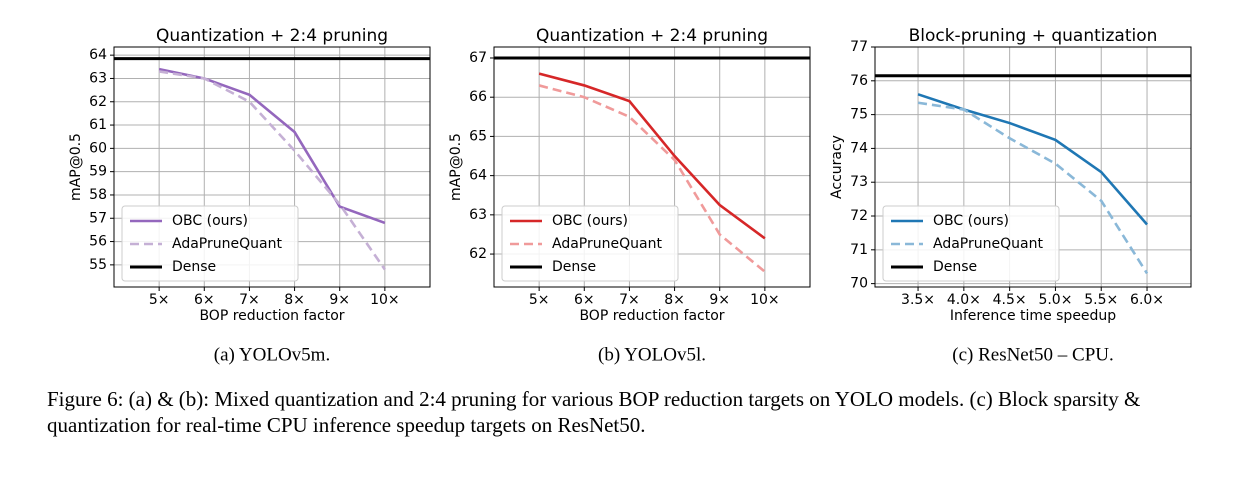 The width and height of the screenshot is (1234, 491). I want to click on y-tick-label: 60, so click(98, 148).